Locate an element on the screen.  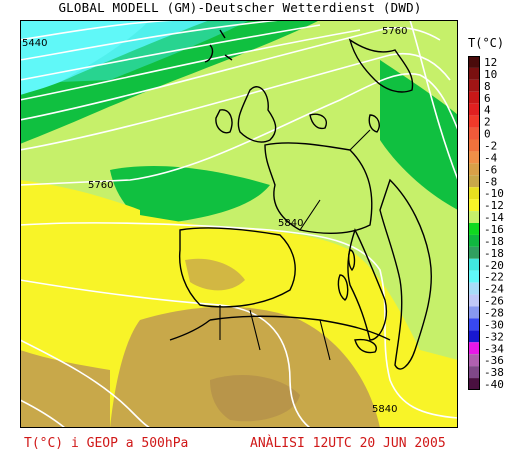
zone-olive-spain is located at coordinates (215, 274).